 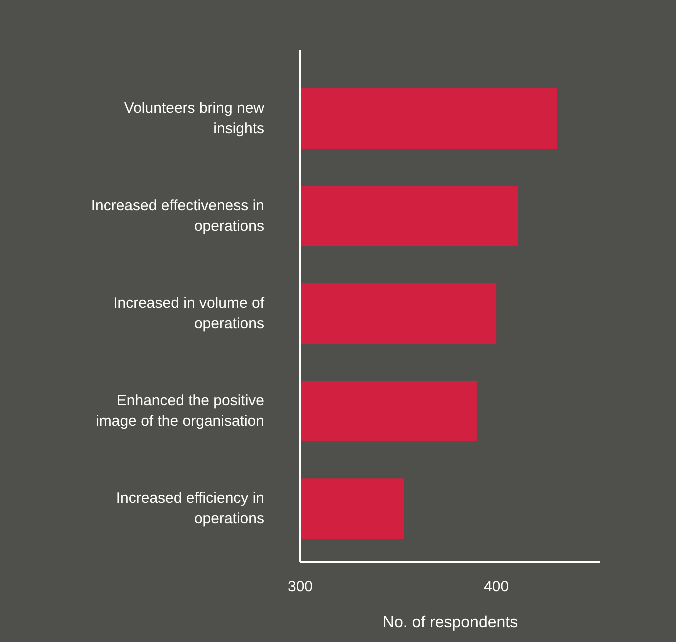 What do you see at coordinates (190, 509) in the screenshot?
I see `y-tick-label: Increased efficiency in operations` at bounding box center [190, 509].